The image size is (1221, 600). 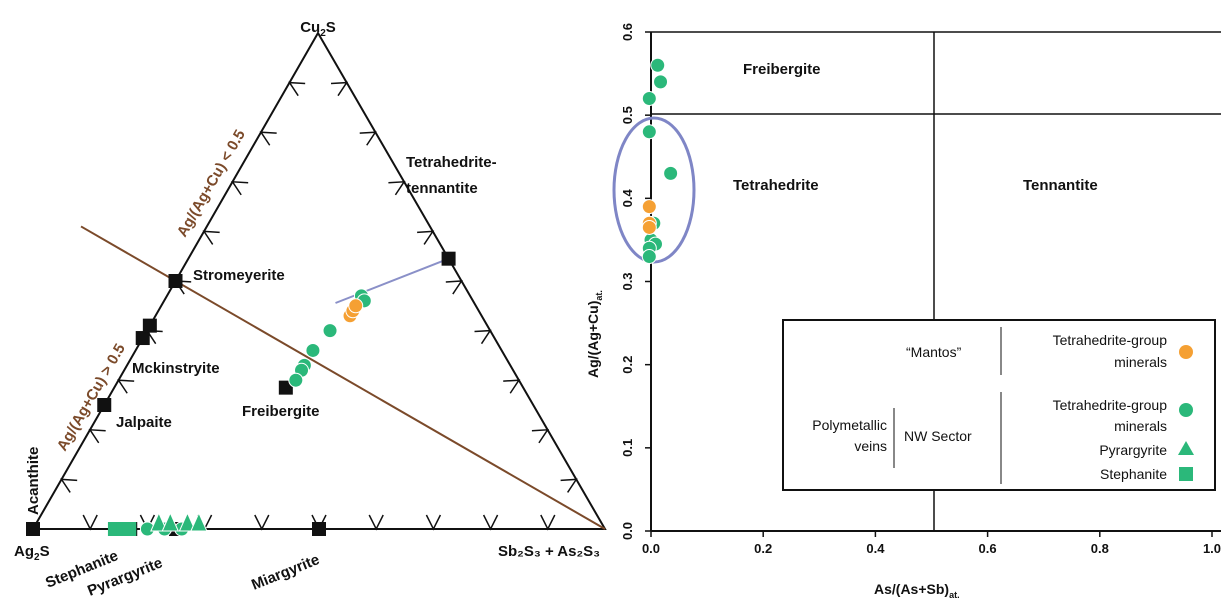 I want to click on ternary-green-square, so click(x=129, y=529).